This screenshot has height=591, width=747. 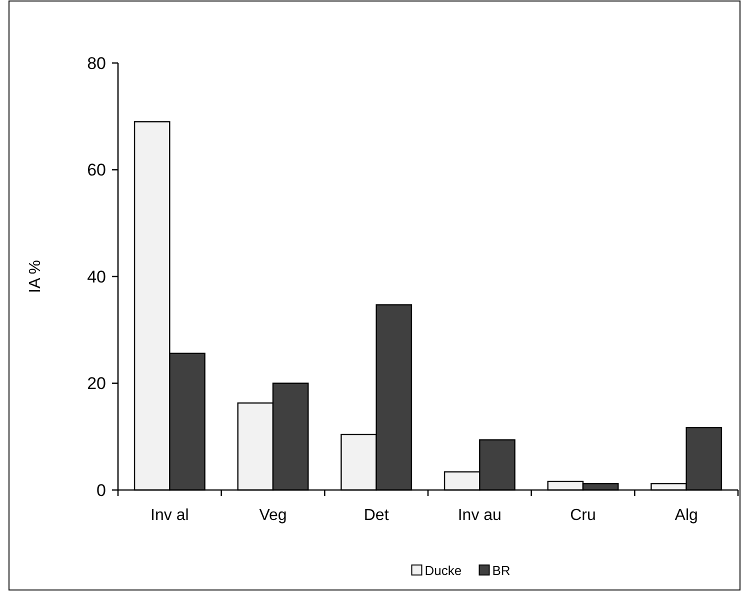 What do you see at coordinates (96, 384) in the screenshot?
I see `y-tick-label: 20` at bounding box center [96, 384].